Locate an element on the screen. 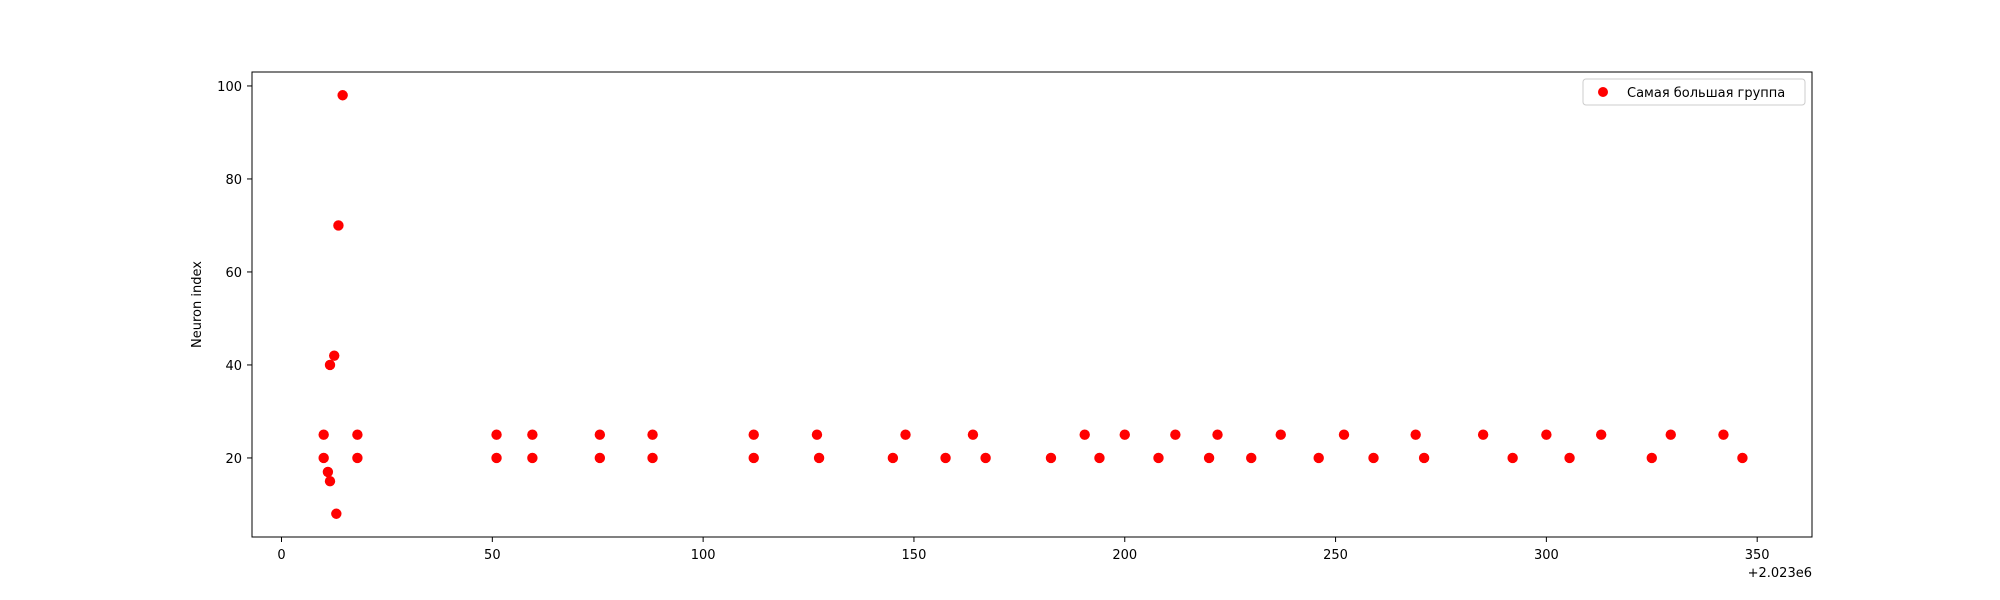  y-tick-label: 20 is located at coordinates (233, 459).